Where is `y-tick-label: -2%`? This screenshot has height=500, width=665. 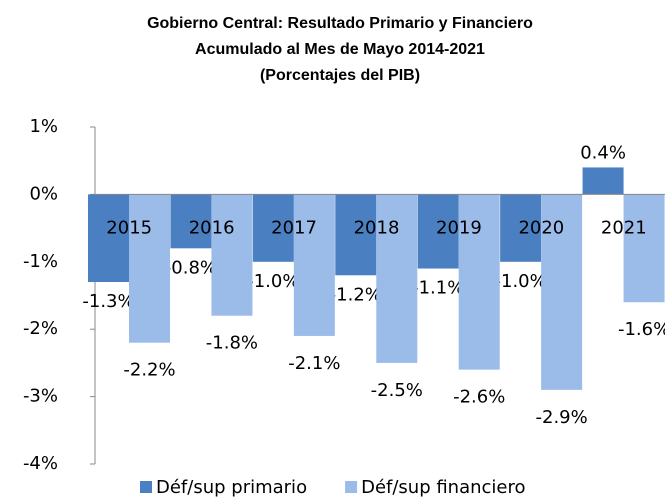
y-tick-label: -2% is located at coordinates (40, 328).